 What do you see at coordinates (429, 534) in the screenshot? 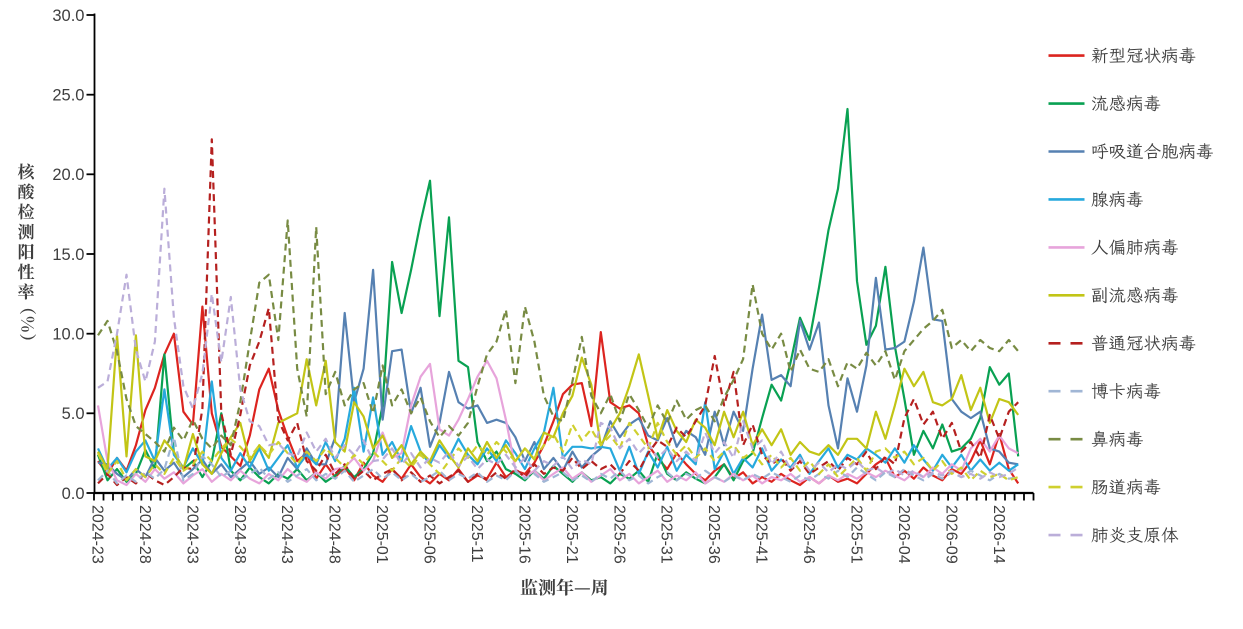
I see `svg-text: 2025-06` at bounding box center [429, 534].